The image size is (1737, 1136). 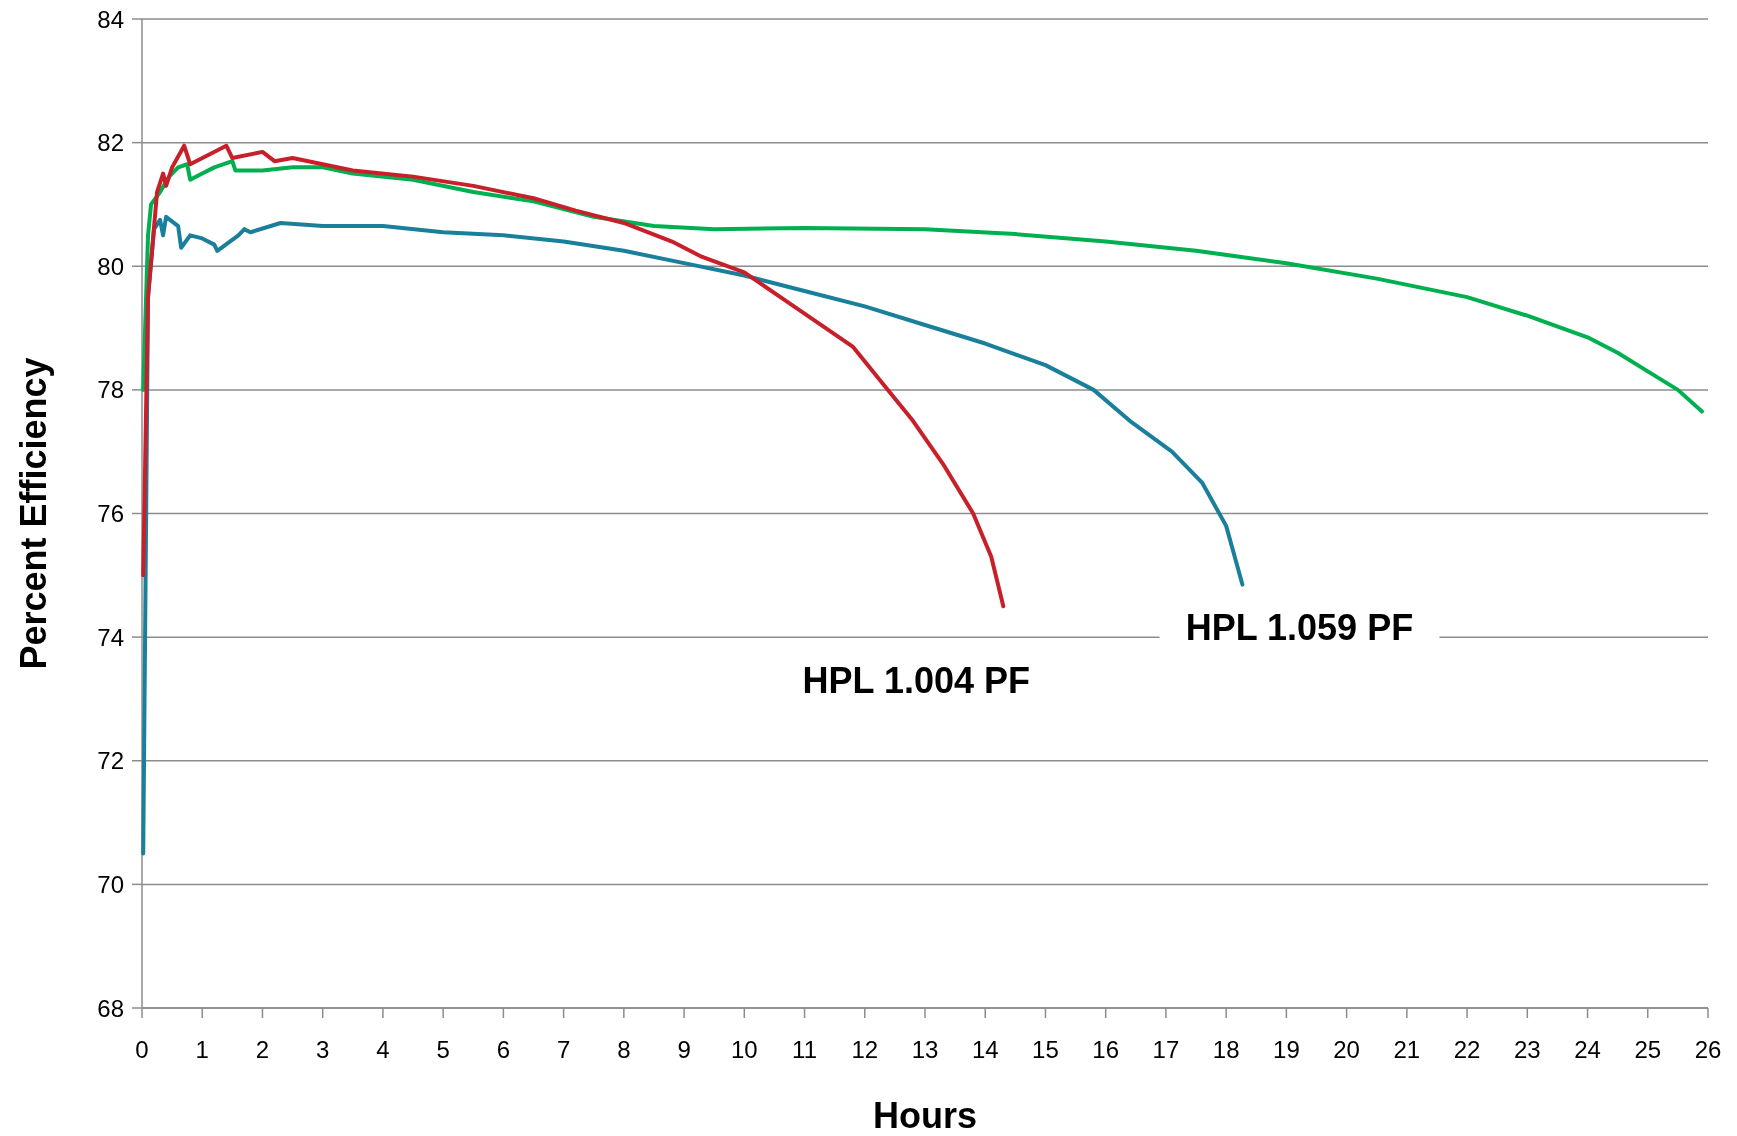 What do you see at coordinates (865, 1049) in the screenshot?
I see `x-tick-label: 12` at bounding box center [865, 1049].